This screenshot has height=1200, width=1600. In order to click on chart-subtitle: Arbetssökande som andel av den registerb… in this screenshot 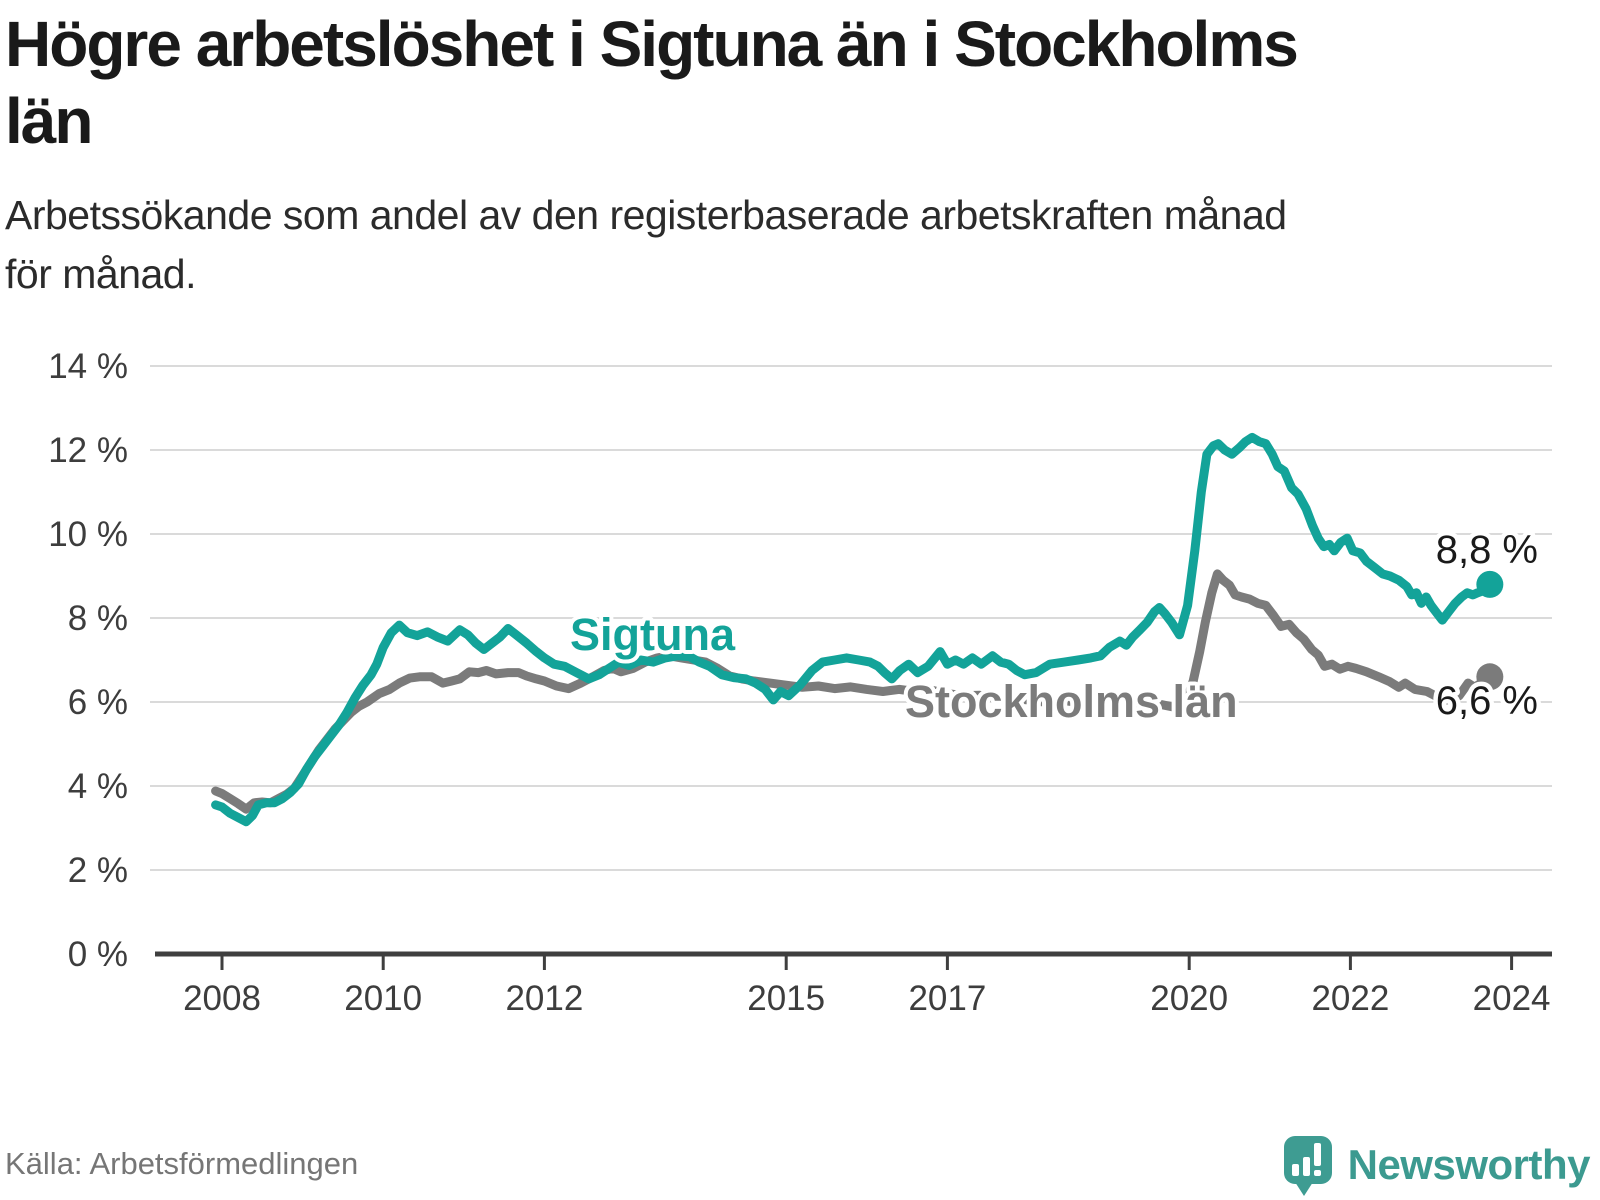, I will do `click(785, 245)`.